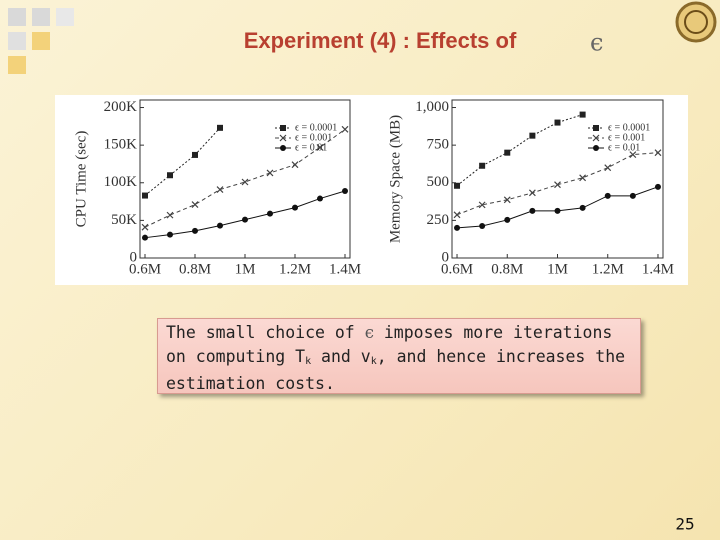 This screenshot has width=720, height=540. Describe the element at coordinates (369, 332) in the screenshot. I see `note-symbol: ϵ` at that location.